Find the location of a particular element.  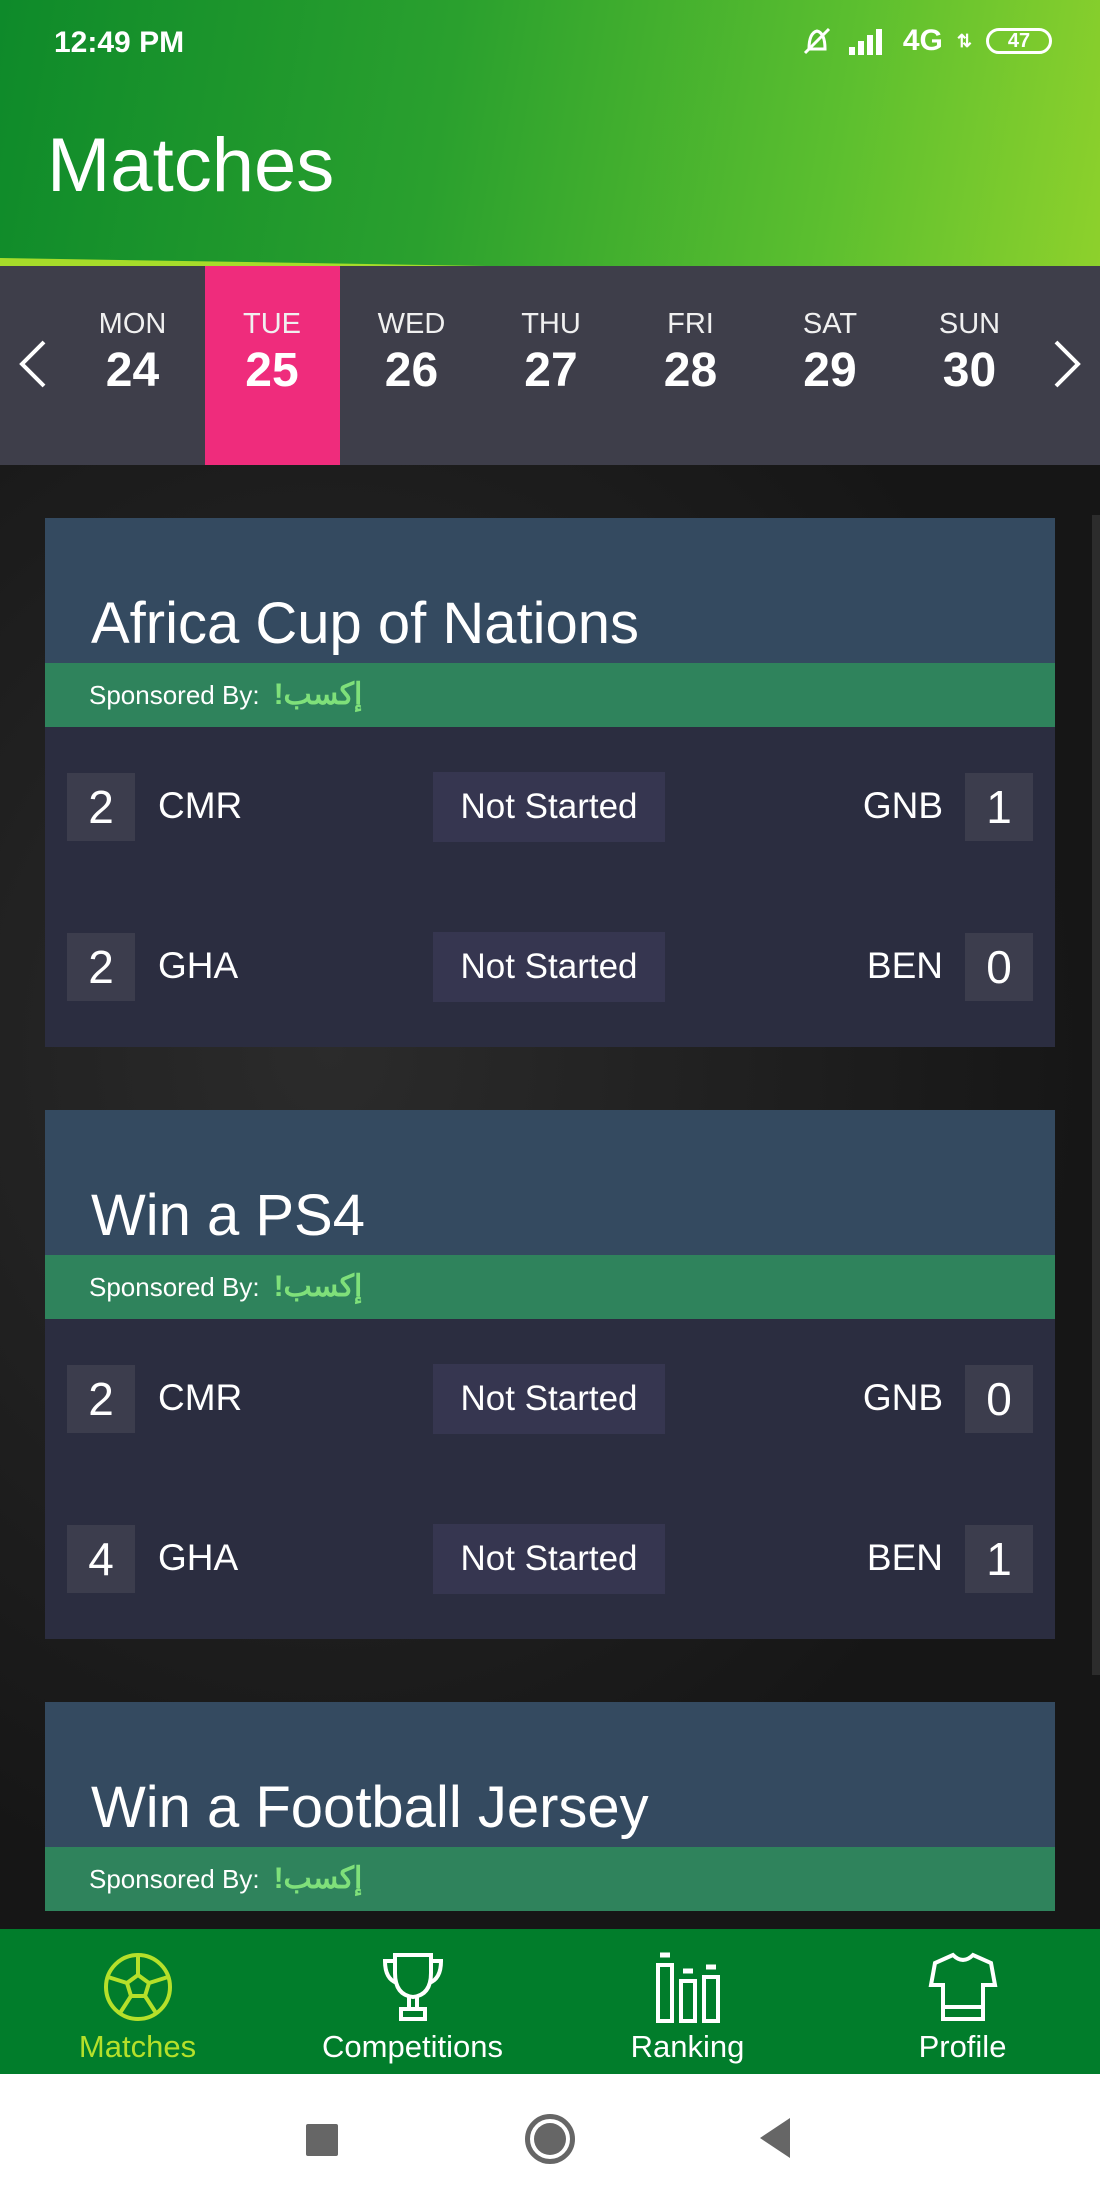

back-button is located at coordinates (775, 2138).